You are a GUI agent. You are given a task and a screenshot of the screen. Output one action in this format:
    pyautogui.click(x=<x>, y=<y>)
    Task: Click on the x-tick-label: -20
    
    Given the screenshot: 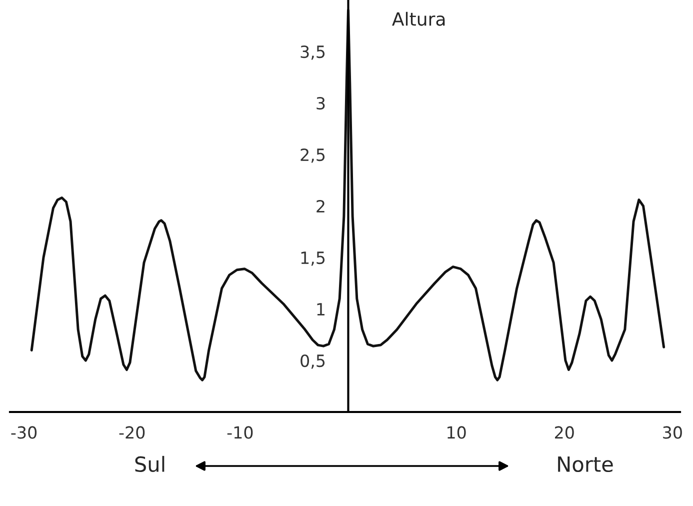 What is the action you would take?
    pyautogui.click(x=132, y=432)
    